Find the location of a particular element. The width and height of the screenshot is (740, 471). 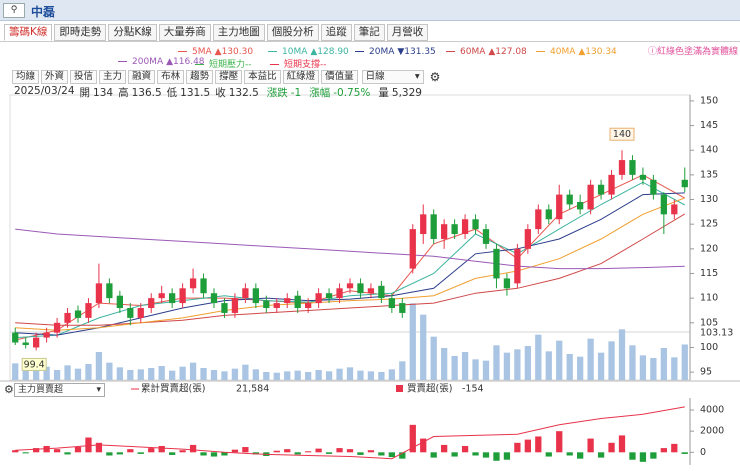

toolbar-button: 紅綠燈 is located at coordinates (301, 77).